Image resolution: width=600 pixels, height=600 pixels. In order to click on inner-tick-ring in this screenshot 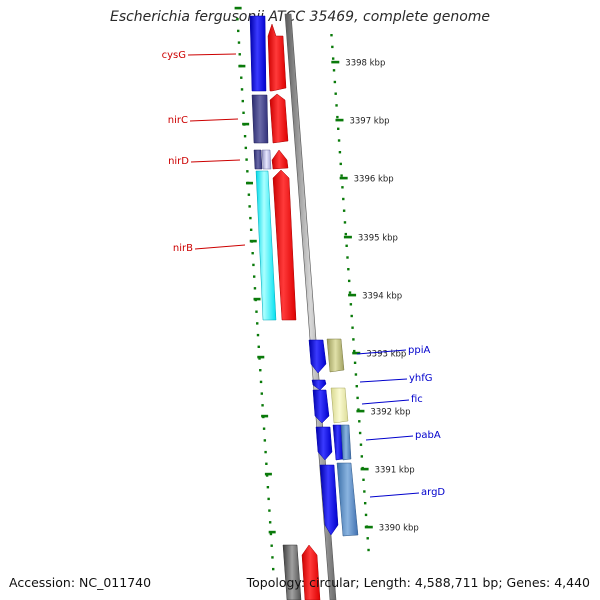, I will do `click(255, 288)`.